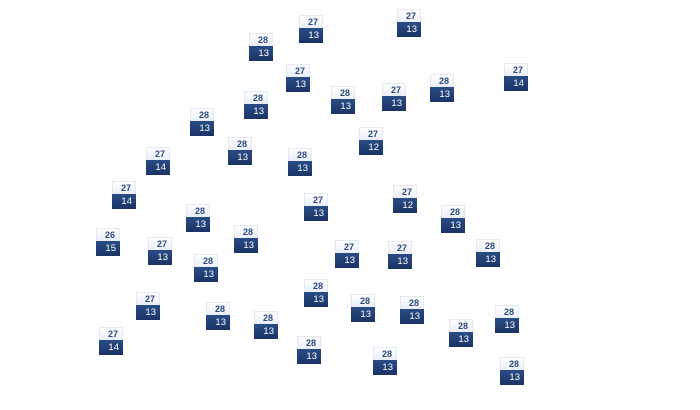 The image size is (700, 410). Describe the element at coordinates (108, 242) in the screenshot. I see `temperature-marker: 26 15` at that location.